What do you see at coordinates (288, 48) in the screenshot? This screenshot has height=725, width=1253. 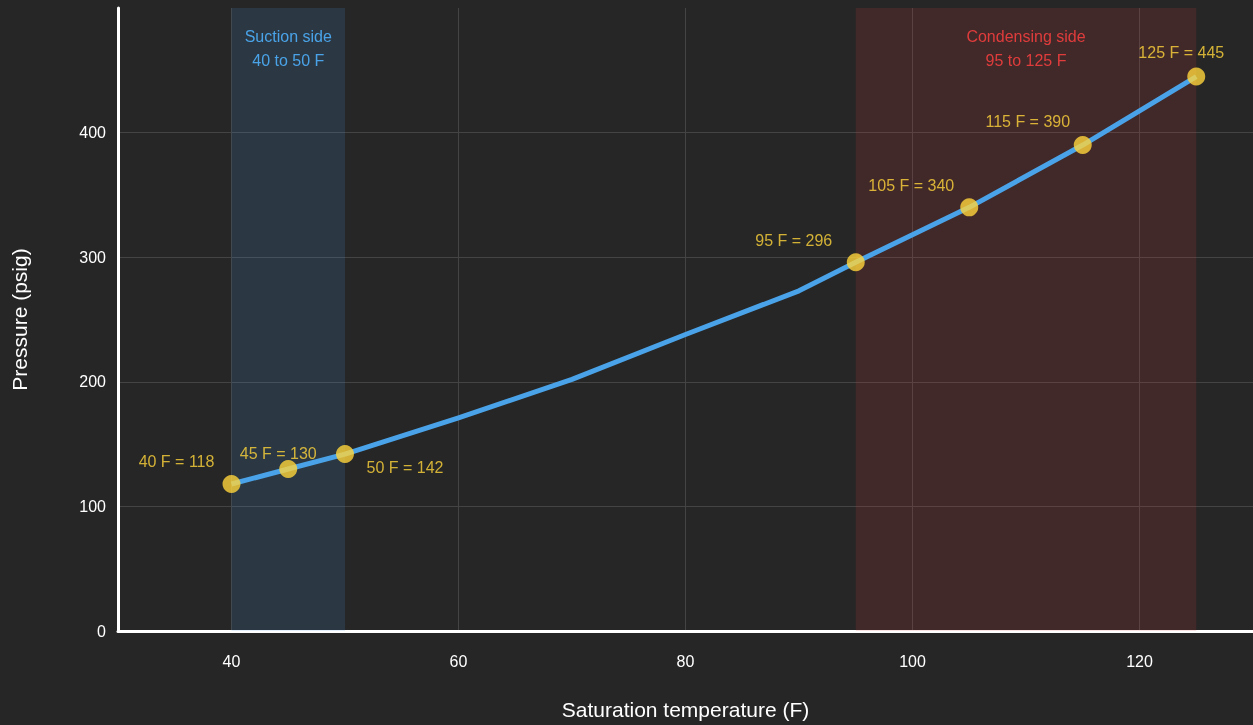 I see `band-label: Suction side 40 to 50 F` at bounding box center [288, 48].